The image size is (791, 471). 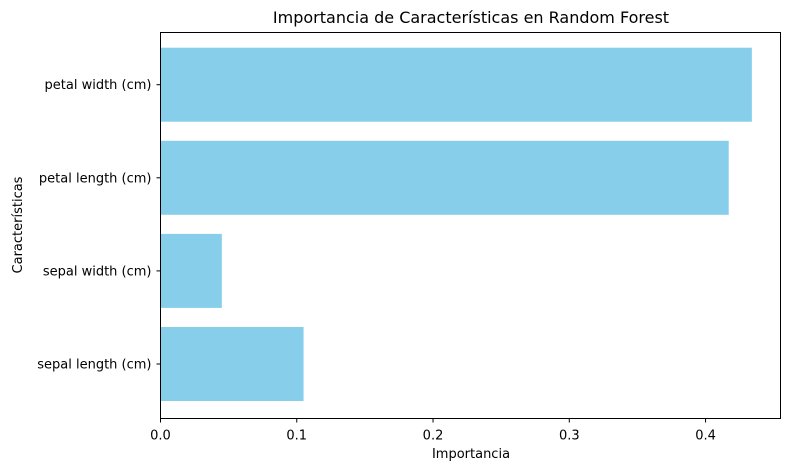 What do you see at coordinates (18, 224) in the screenshot?
I see `y-axis-label: Características` at bounding box center [18, 224].